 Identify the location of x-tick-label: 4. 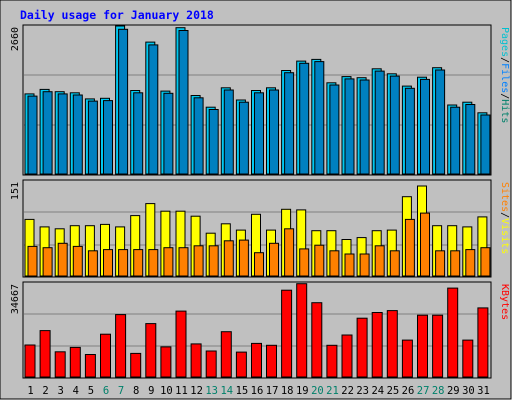
(76, 391).